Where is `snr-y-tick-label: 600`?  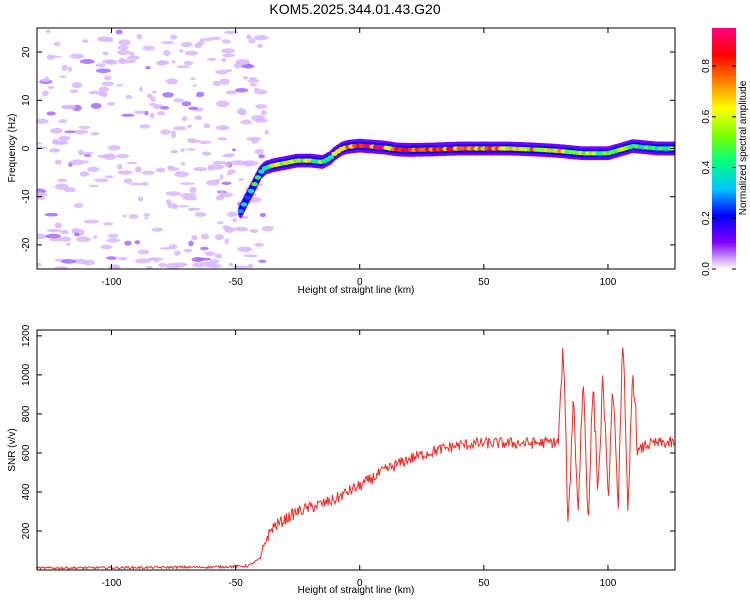 snr-y-tick-label: 600 is located at coordinates (26, 452).